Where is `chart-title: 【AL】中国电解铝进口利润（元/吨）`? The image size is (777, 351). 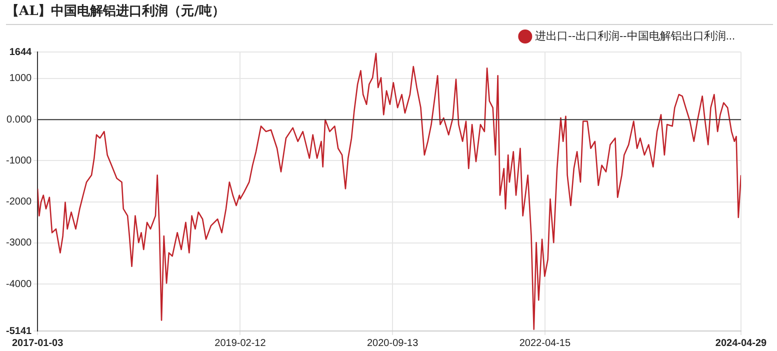 chart-title: 【AL】中国电解铝进口利润（元/吨） is located at coordinates (389, 12).